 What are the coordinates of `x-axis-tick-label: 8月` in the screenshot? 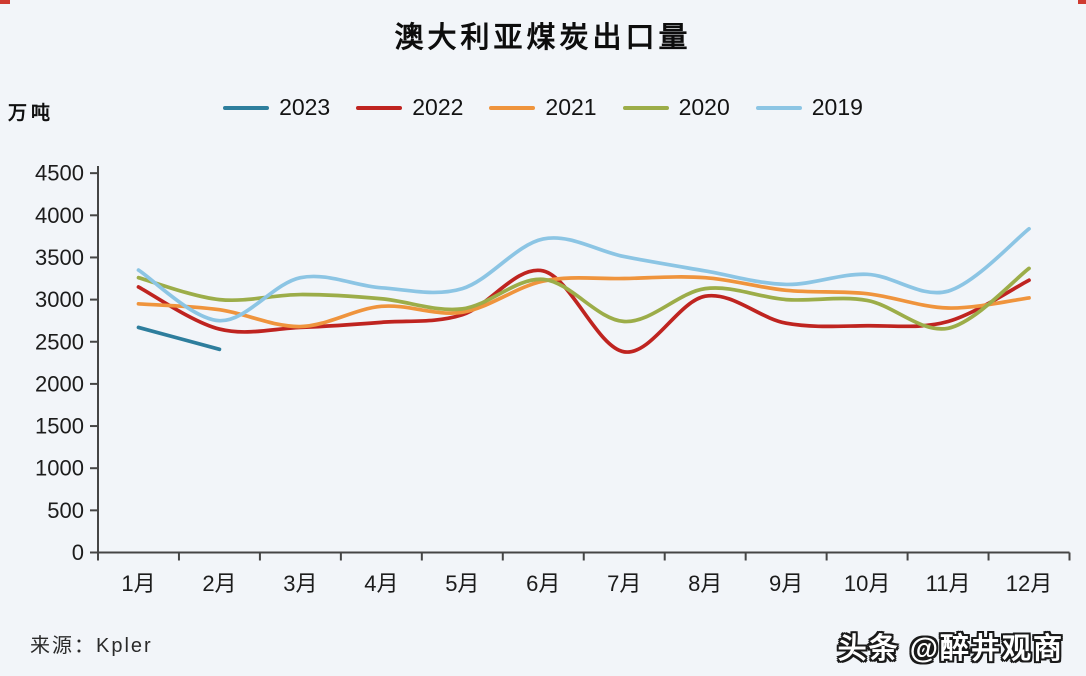 It's located at (705, 583).